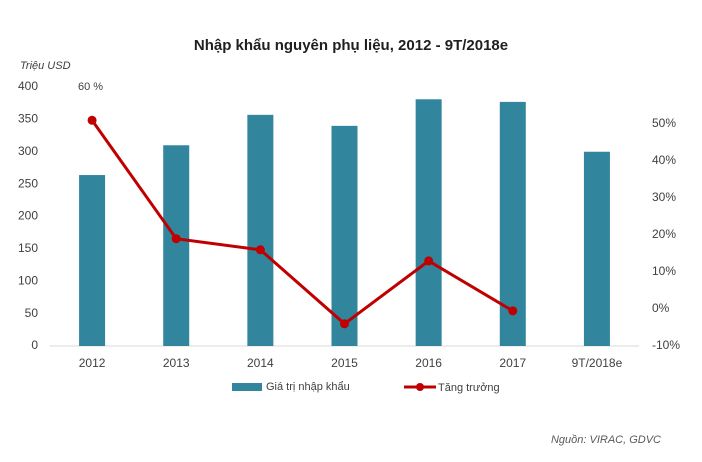 The height and width of the screenshot is (462, 702). Describe the element at coordinates (247, 387) in the screenshot. I see `legend-swatch` at that location.